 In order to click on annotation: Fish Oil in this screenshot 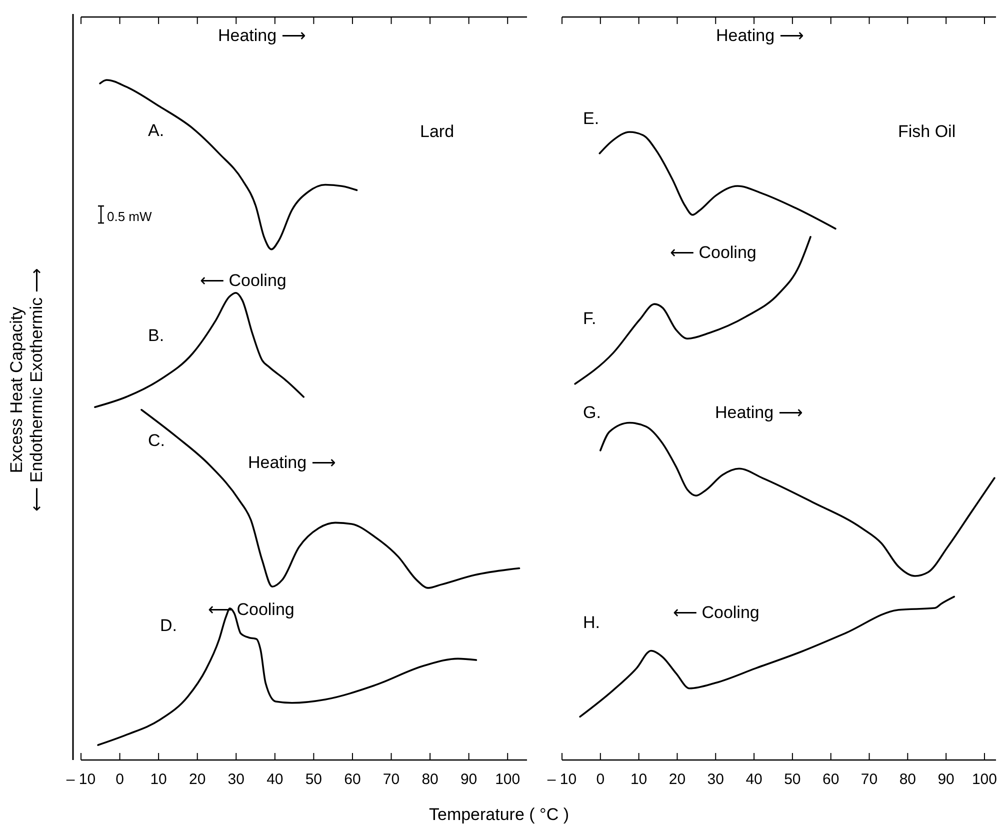, I will do `click(927, 131)`.